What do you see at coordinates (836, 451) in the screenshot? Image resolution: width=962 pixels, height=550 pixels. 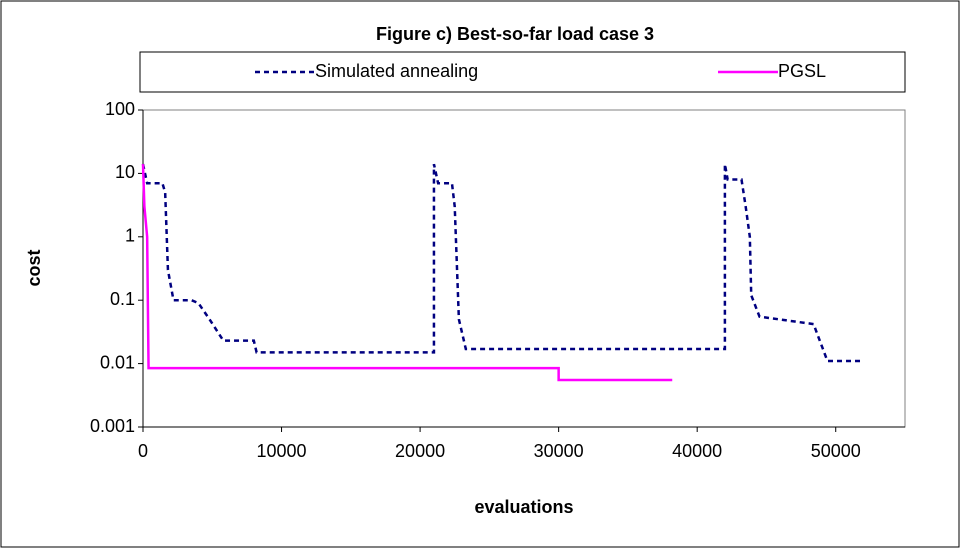 I see `x-tick-label: 50000` at bounding box center [836, 451].